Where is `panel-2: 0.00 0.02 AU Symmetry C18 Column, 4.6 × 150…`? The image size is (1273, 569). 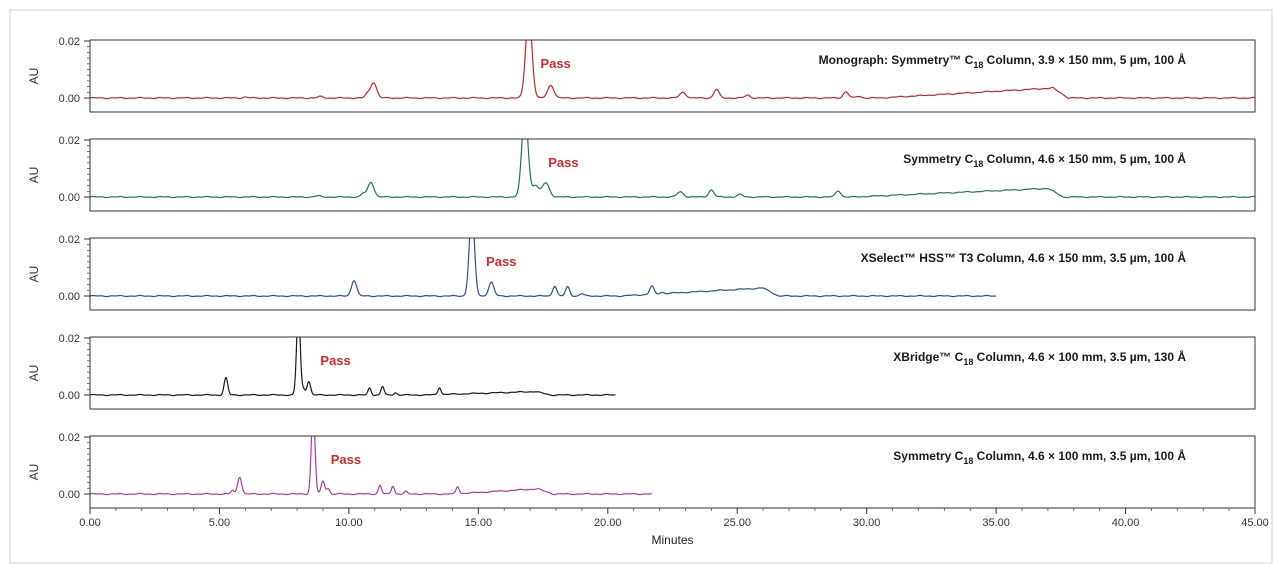
panel-2: 0.00 0.02 AU Symmetry C18 Column, 4.6 × 150… is located at coordinates (641, 173).